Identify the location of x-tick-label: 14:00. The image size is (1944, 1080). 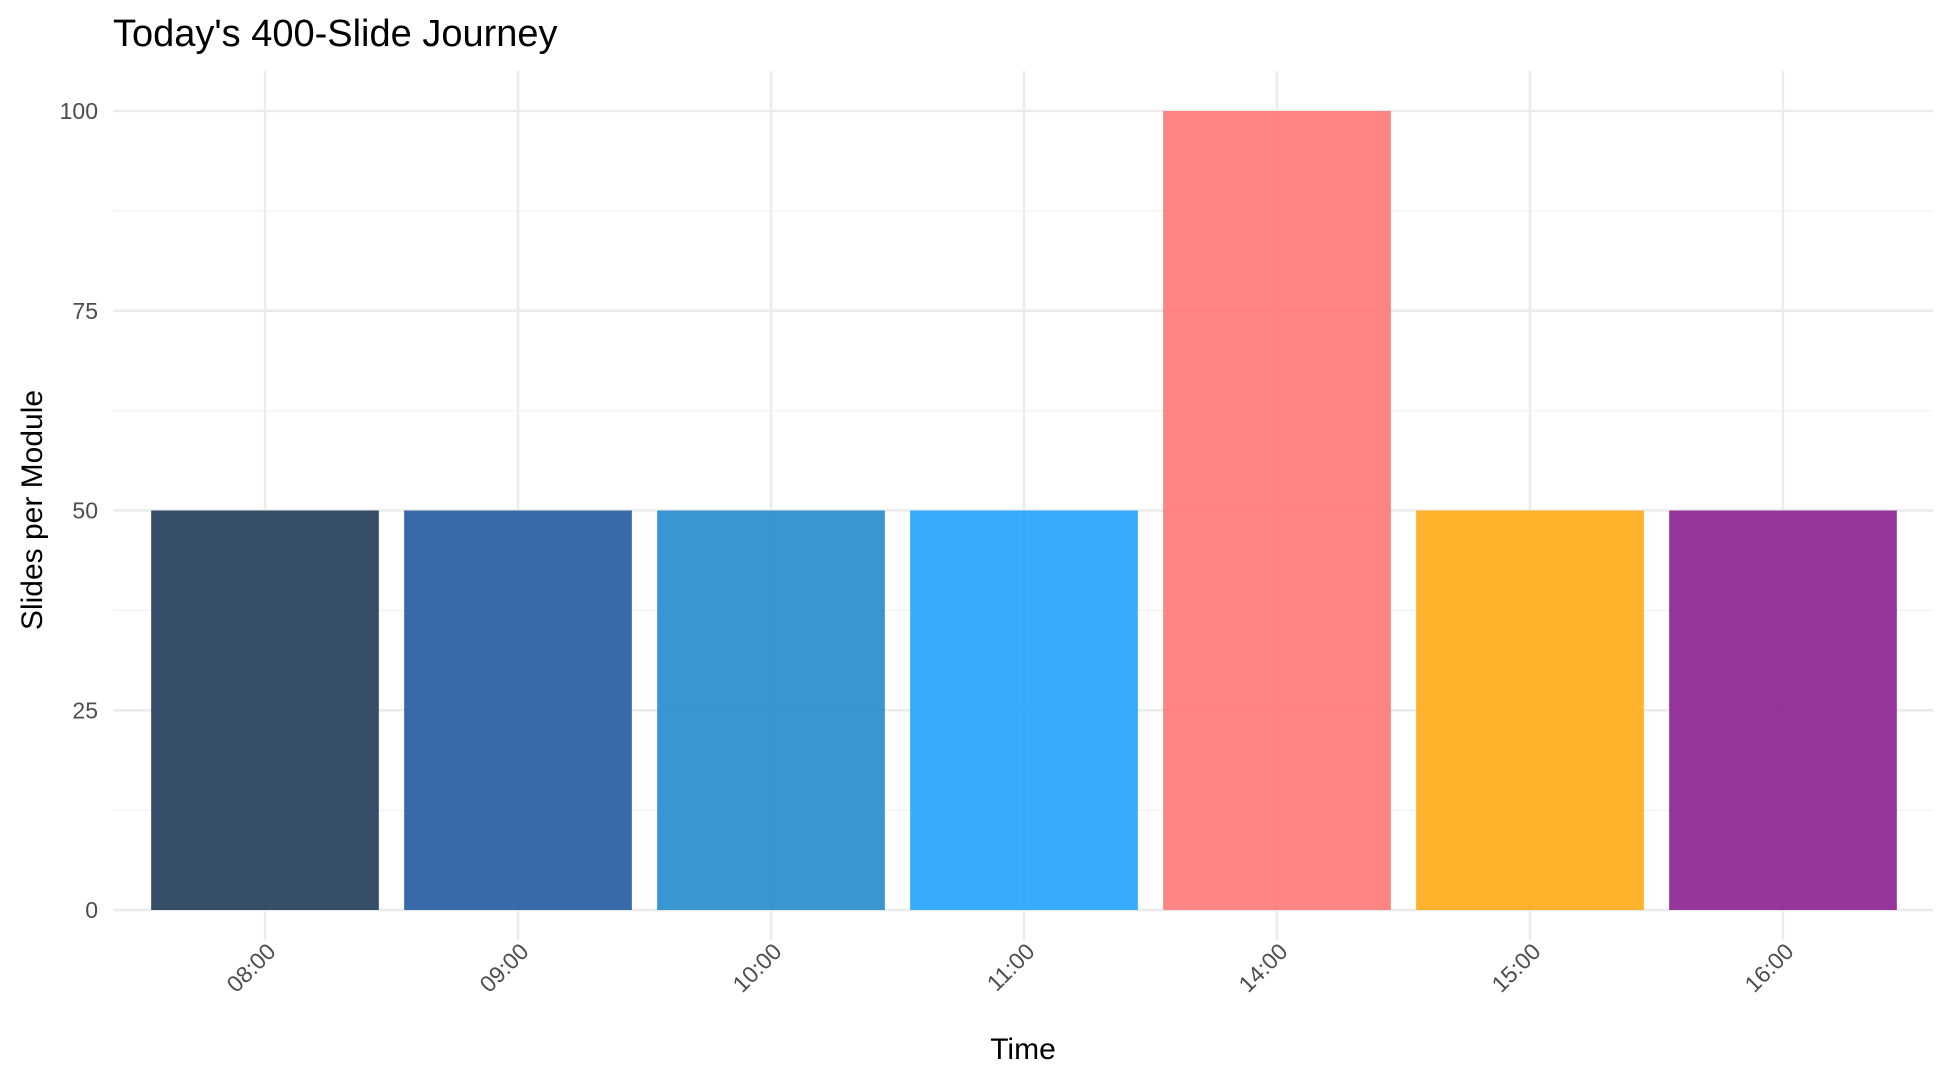
(1262, 967).